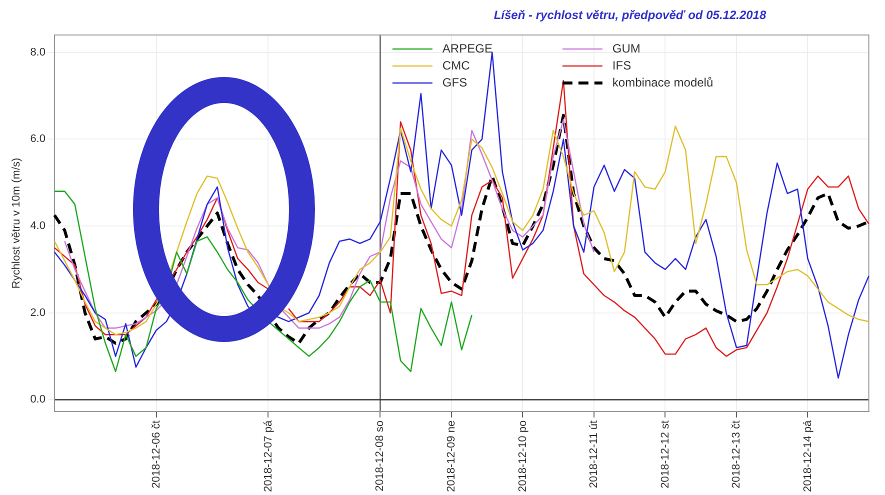 The width and height of the screenshot is (885, 495). Describe the element at coordinates (808, 456) in the screenshot. I see `x-tick-label: 2018-12-14 pá` at that location.